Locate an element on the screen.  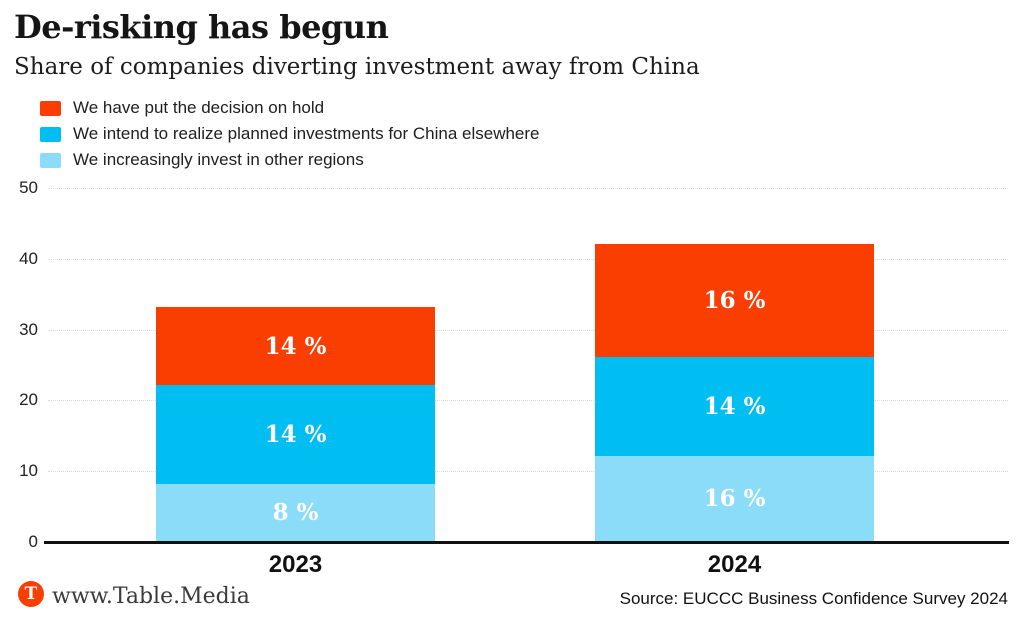
legend-item-invest-other-regions: We increasingly invest in other regions is located at coordinates (290, 160).